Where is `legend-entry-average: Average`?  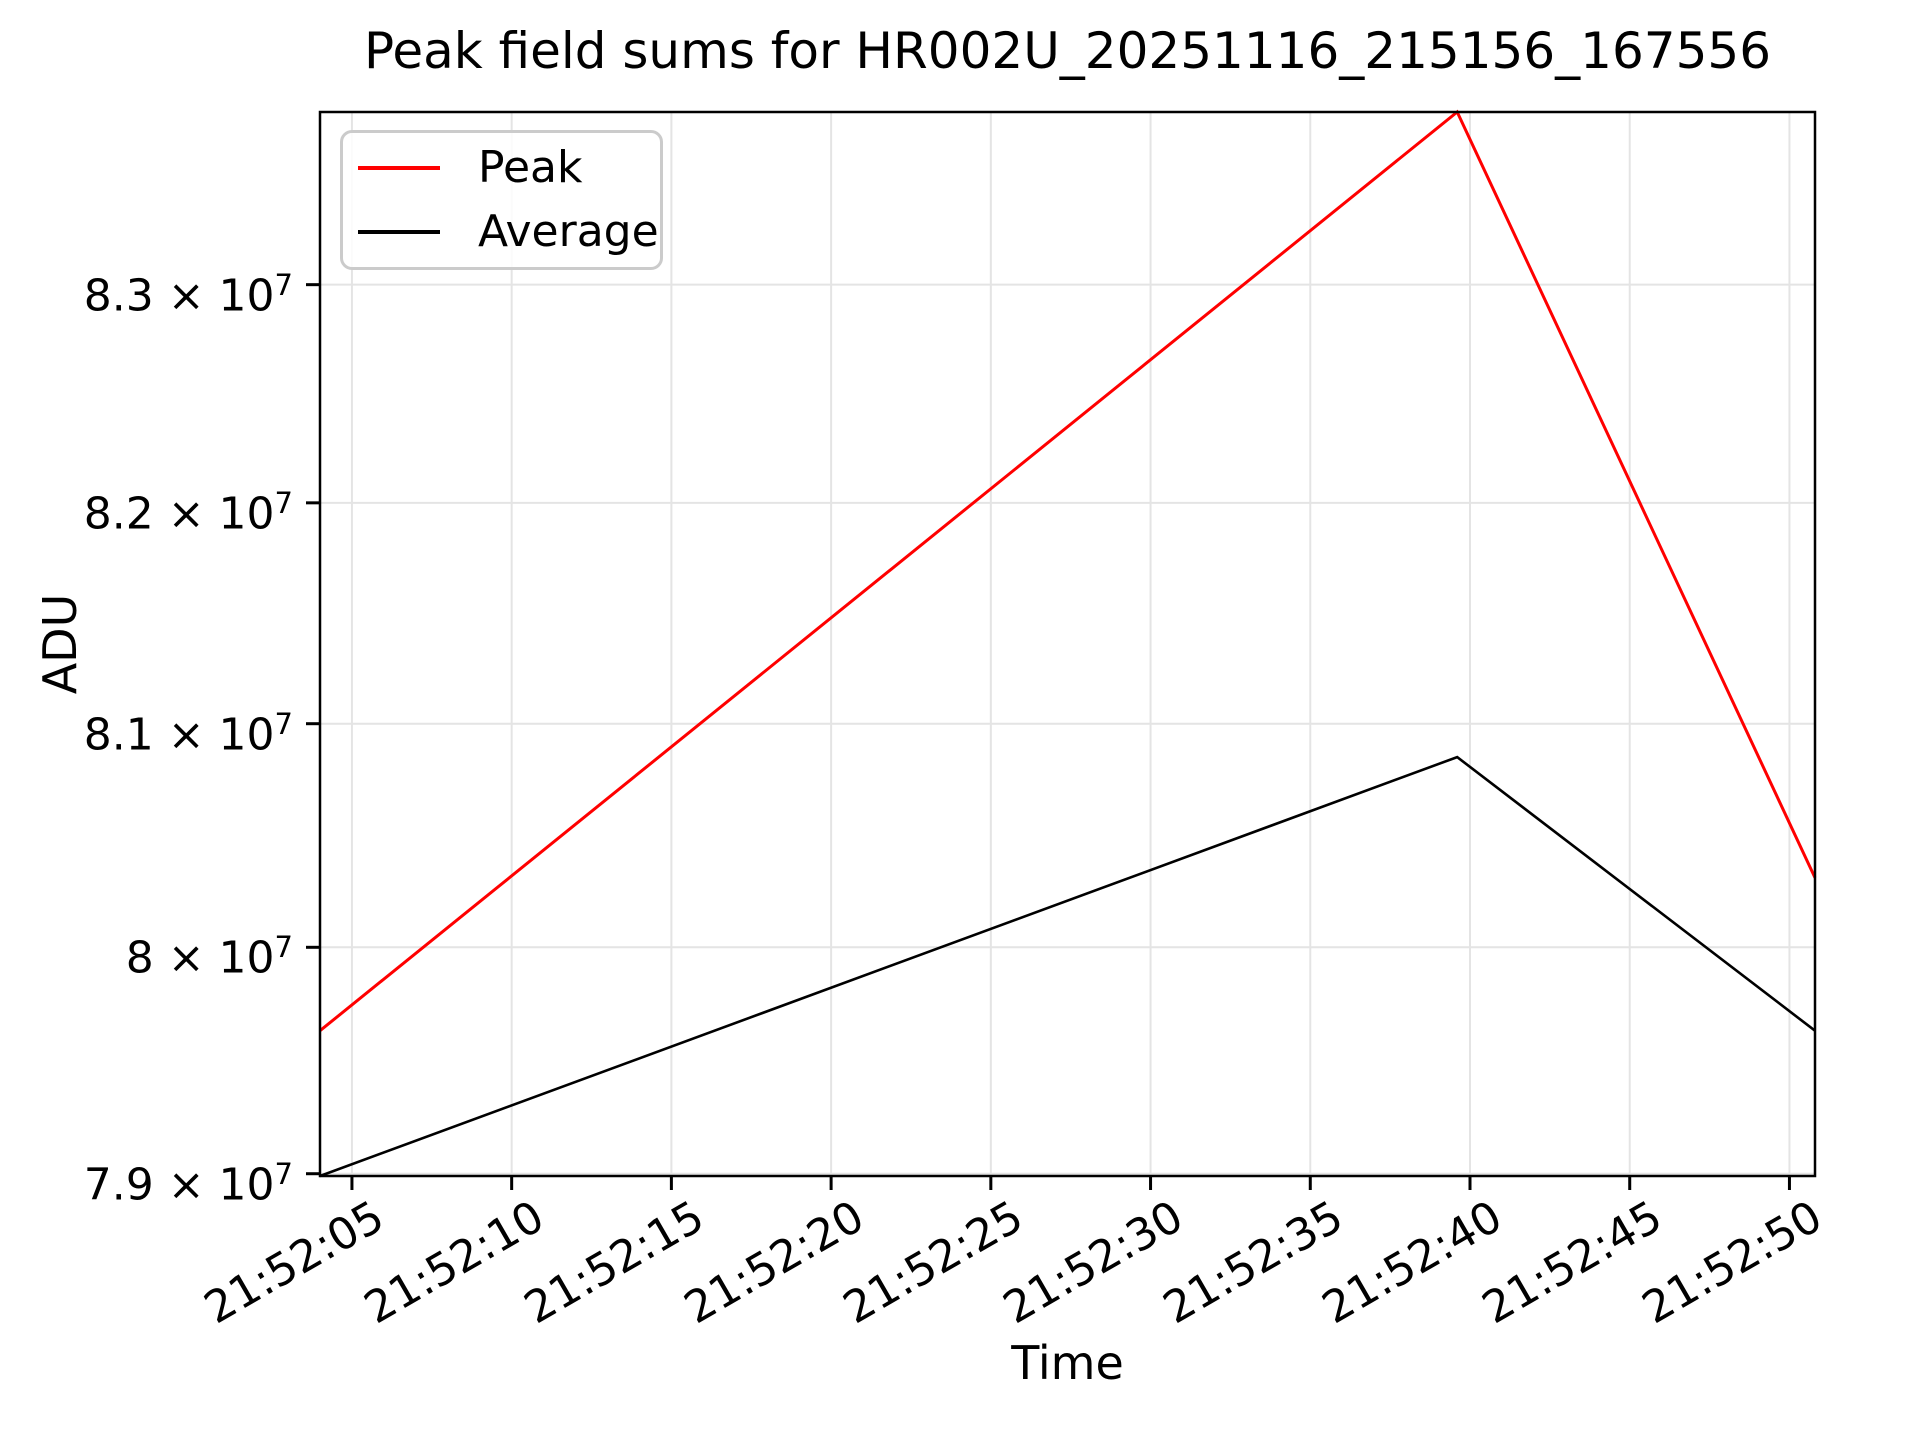 legend-entry-average: Average is located at coordinates (509, 232).